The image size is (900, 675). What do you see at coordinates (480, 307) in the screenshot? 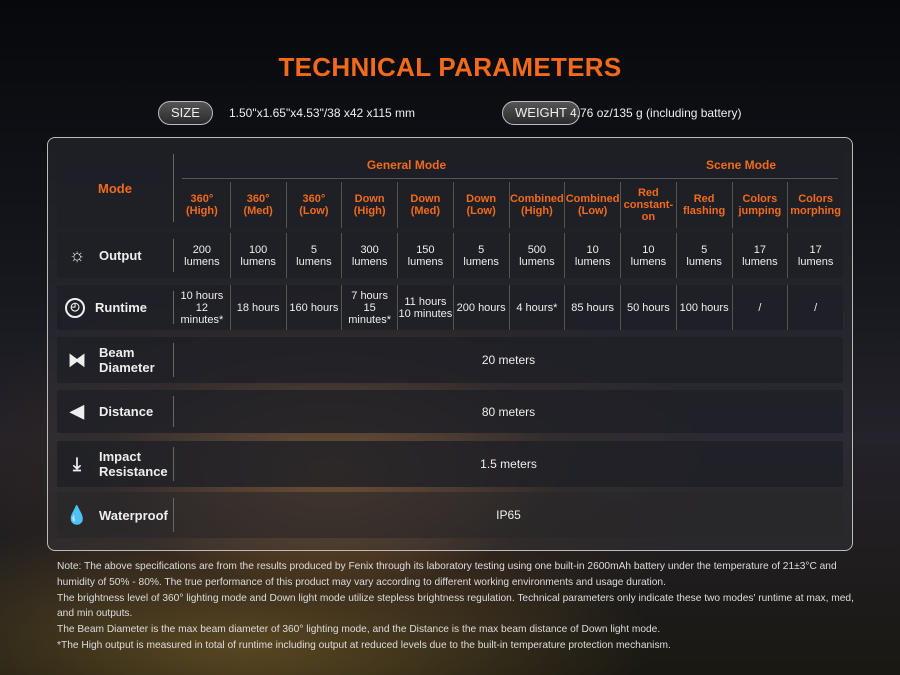
I see `runtime-cell: 200 hours` at bounding box center [480, 307].